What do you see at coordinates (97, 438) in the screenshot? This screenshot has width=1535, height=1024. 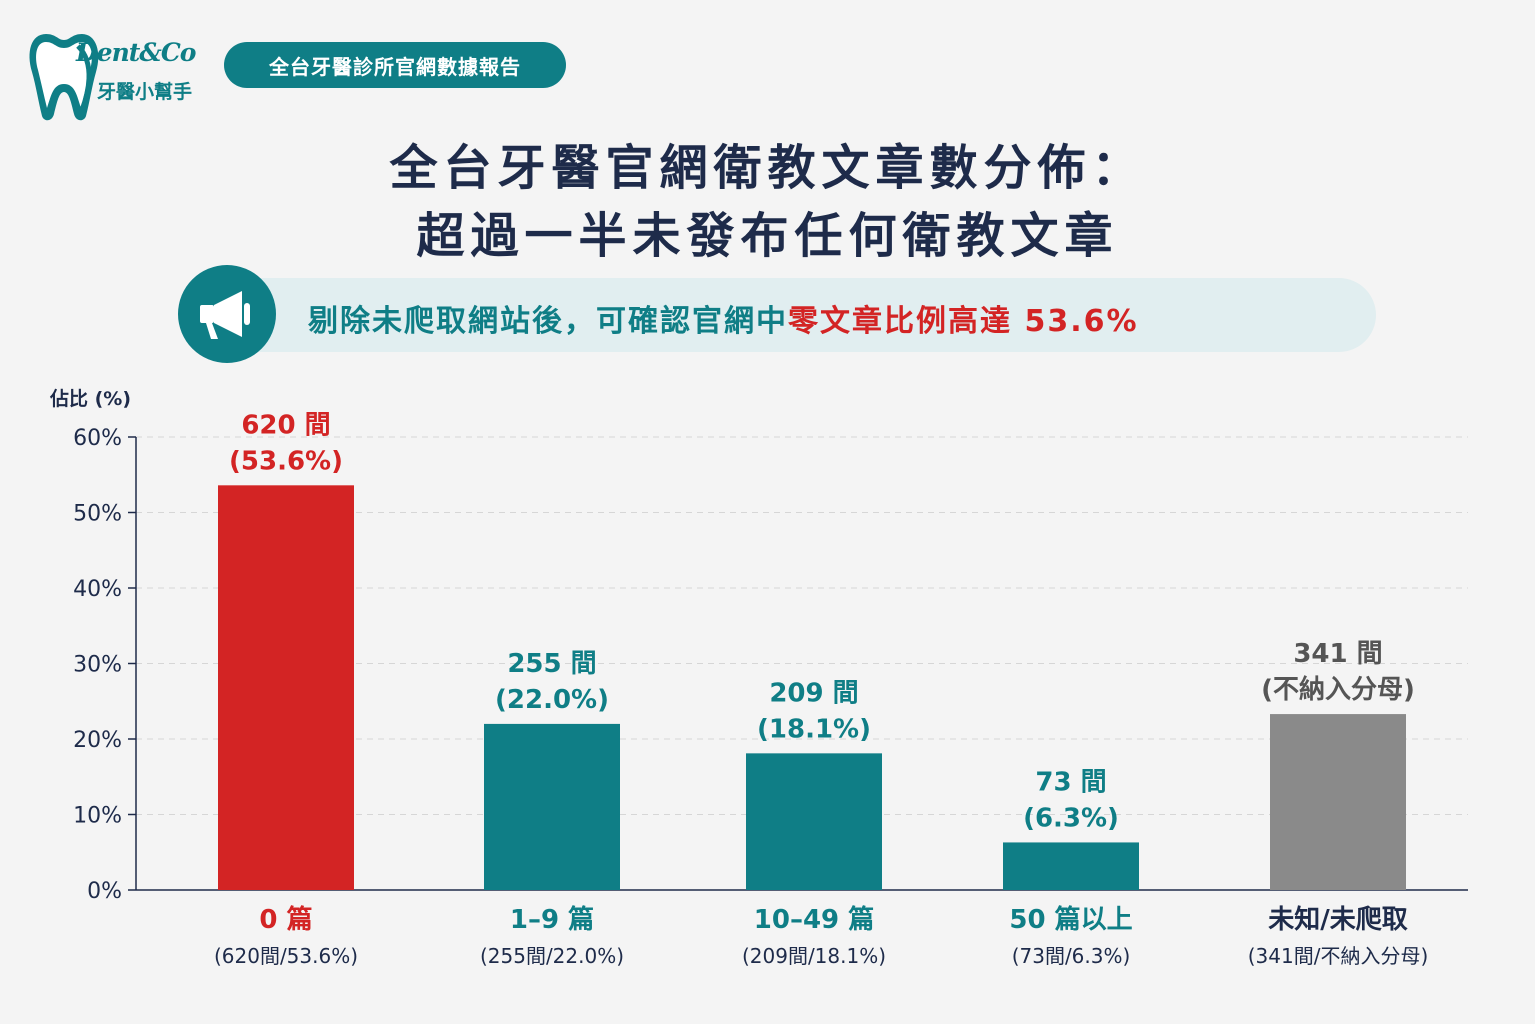 I see `y-tick-label: 60%` at bounding box center [97, 438].